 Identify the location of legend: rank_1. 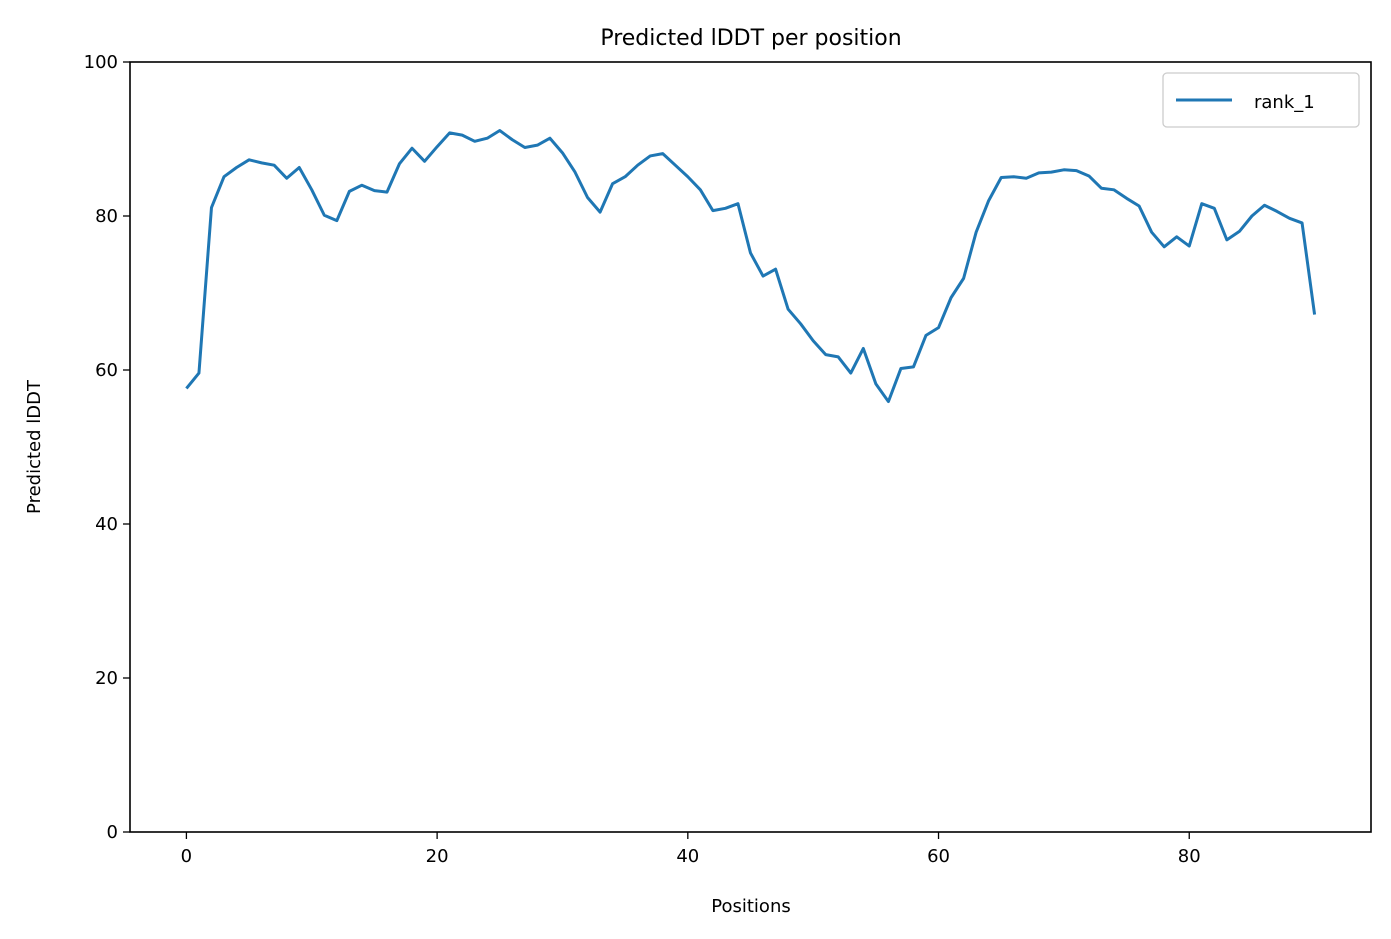
(1261, 100).